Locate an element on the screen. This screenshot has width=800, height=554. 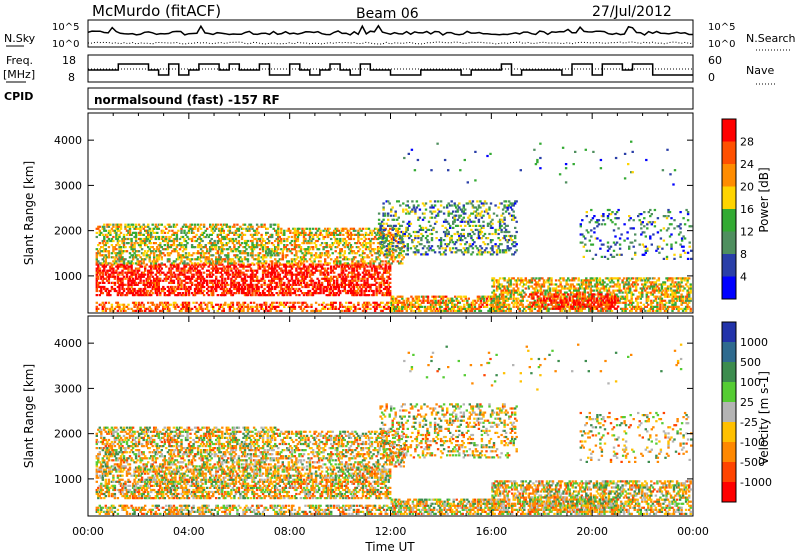
mode-label: normalsound (fast) -157 RF is located at coordinates (187, 100).